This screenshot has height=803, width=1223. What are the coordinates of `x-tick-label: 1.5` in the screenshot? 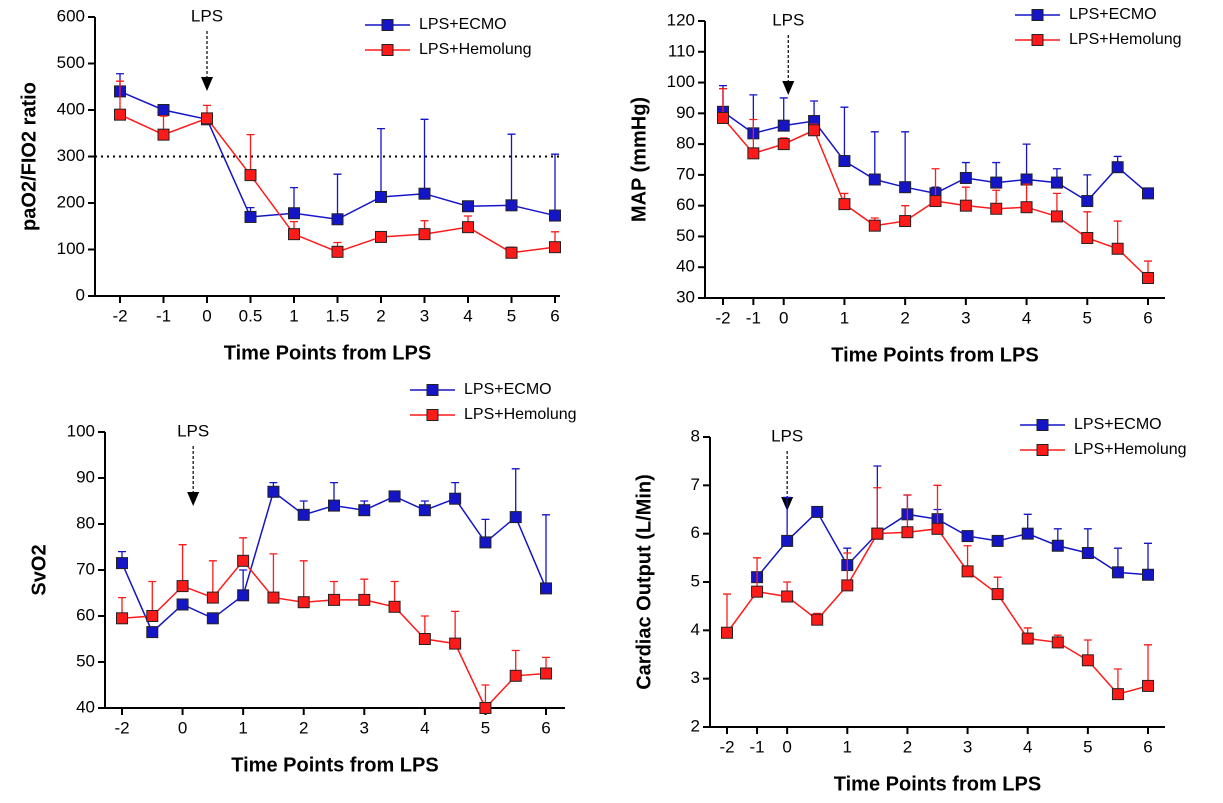 It's located at (338, 315).